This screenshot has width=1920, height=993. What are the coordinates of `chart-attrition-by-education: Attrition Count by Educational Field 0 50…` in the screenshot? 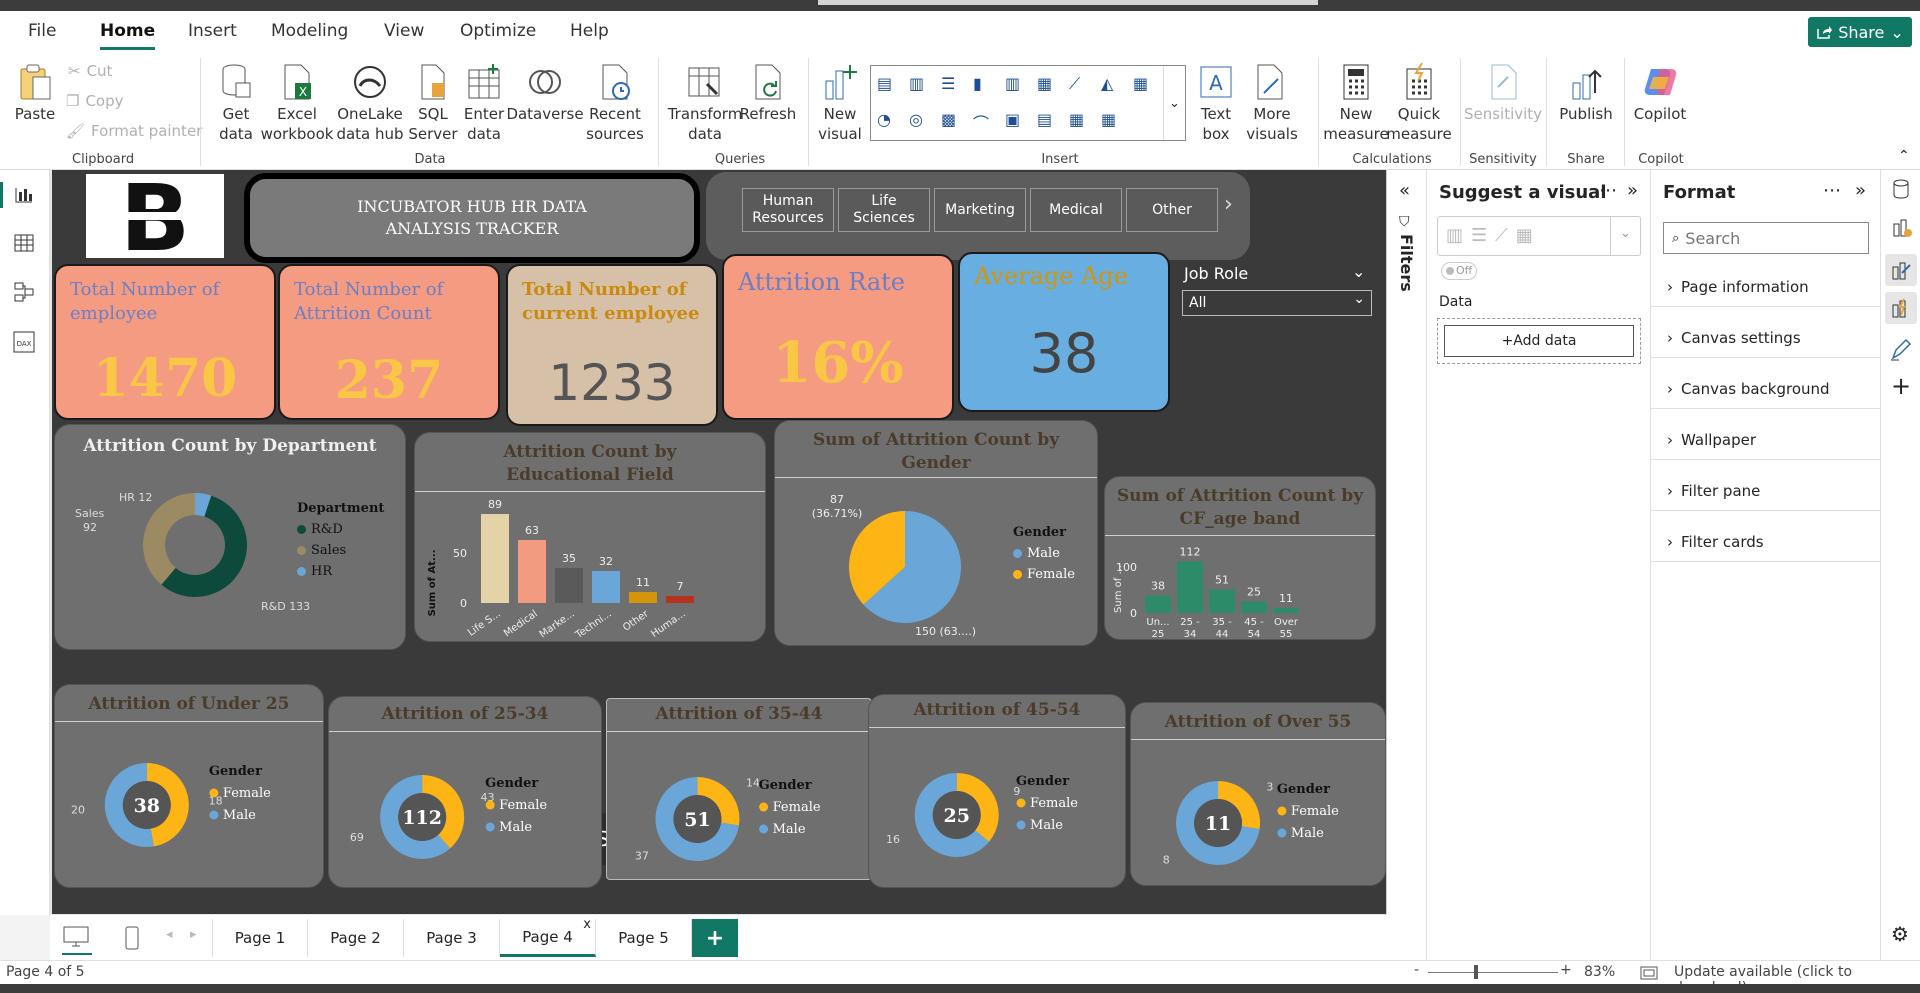 It's located at (590, 537).